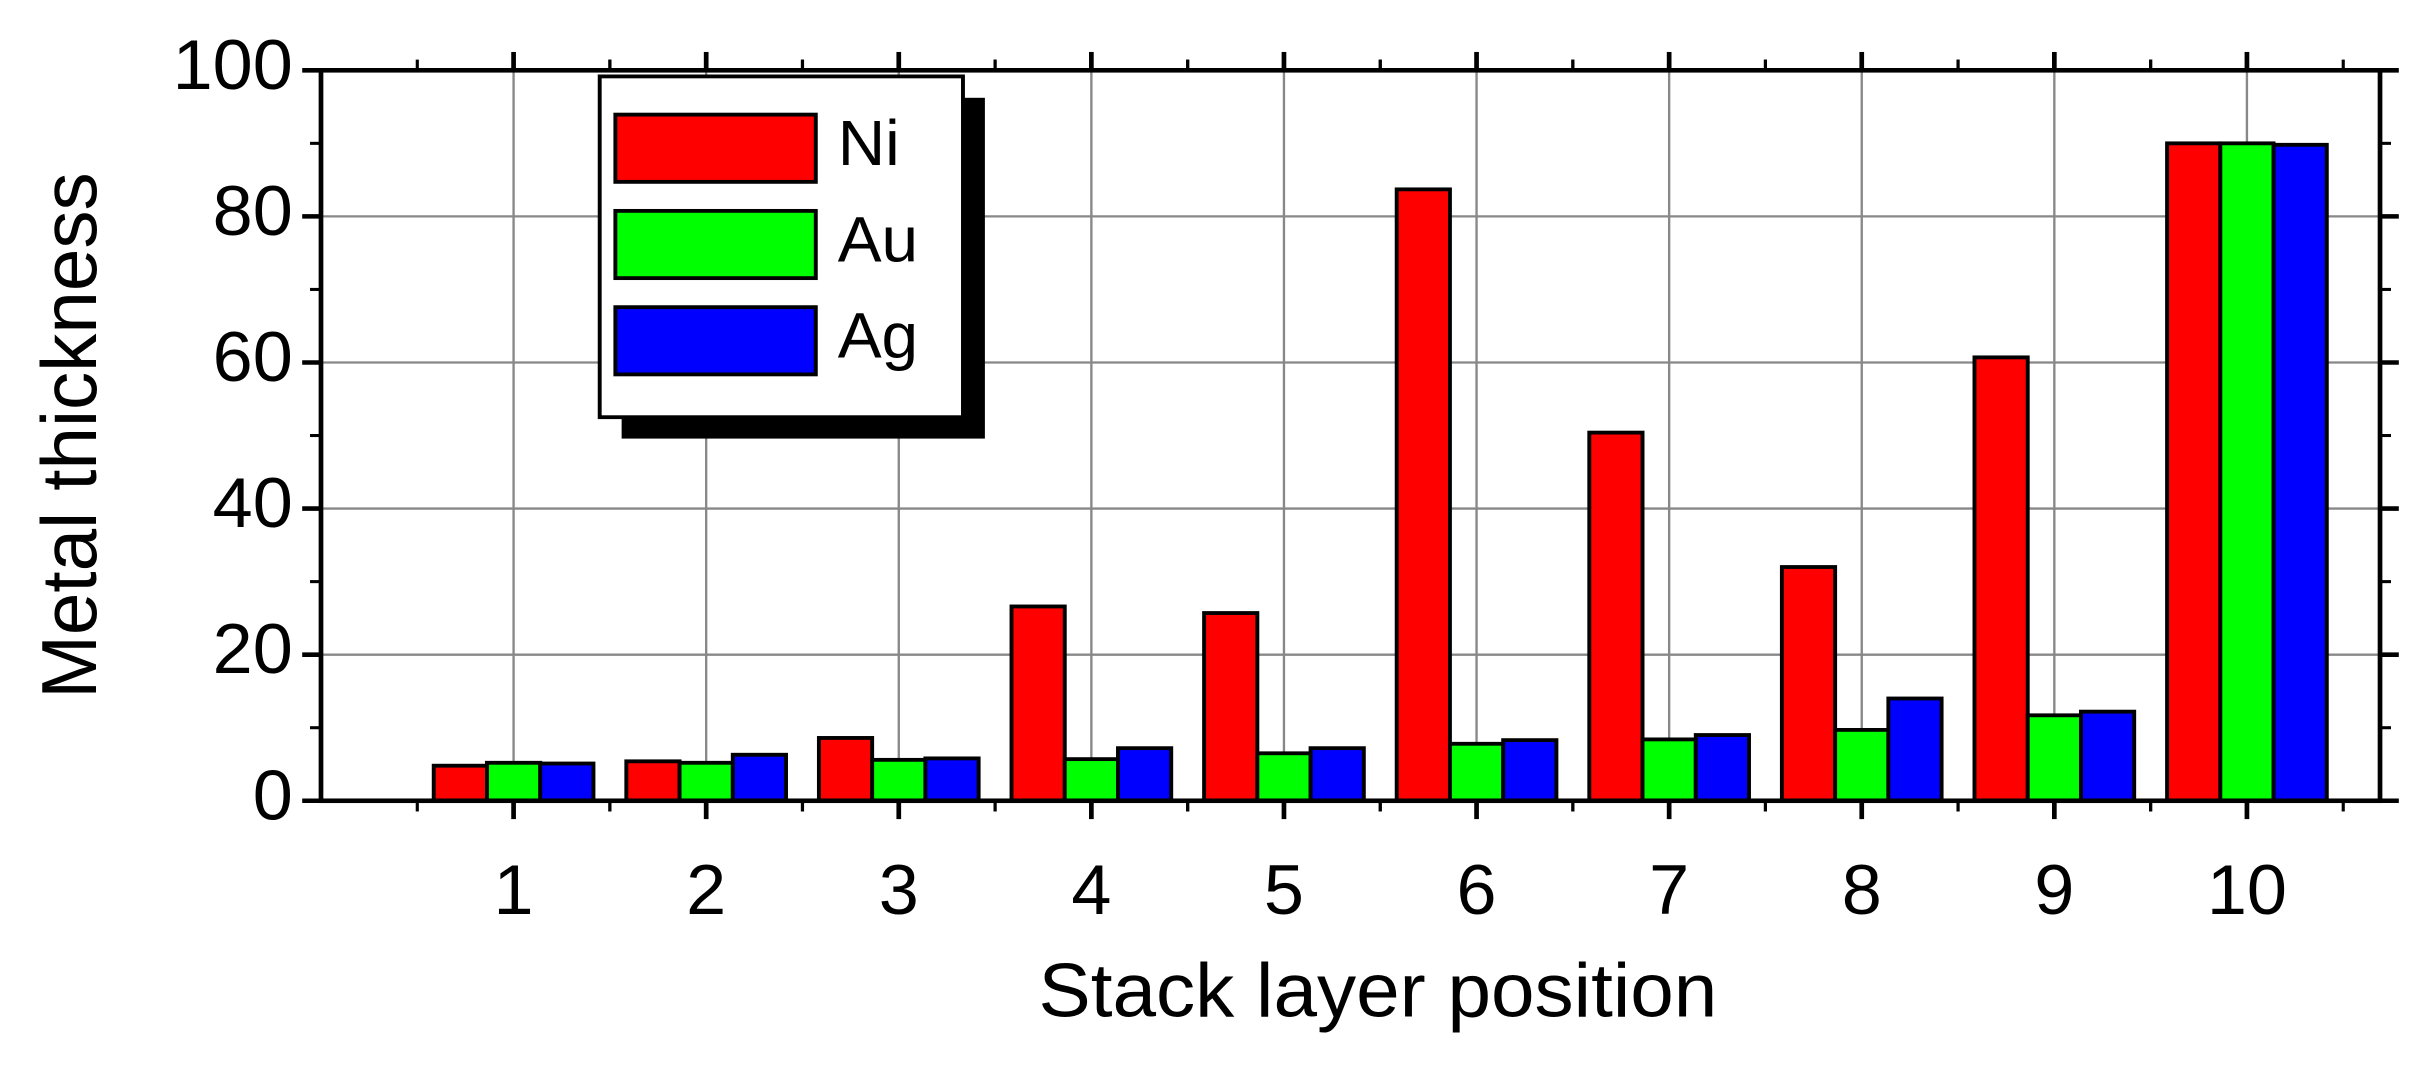 The width and height of the screenshot is (2427, 1085). I want to click on y-tick-label: 100, so click(233, 66).